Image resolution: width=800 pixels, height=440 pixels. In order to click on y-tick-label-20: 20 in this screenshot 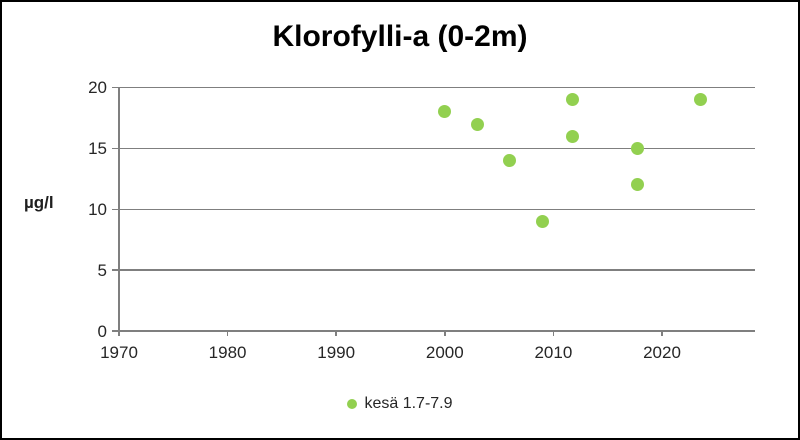, I will do `click(97, 87)`.